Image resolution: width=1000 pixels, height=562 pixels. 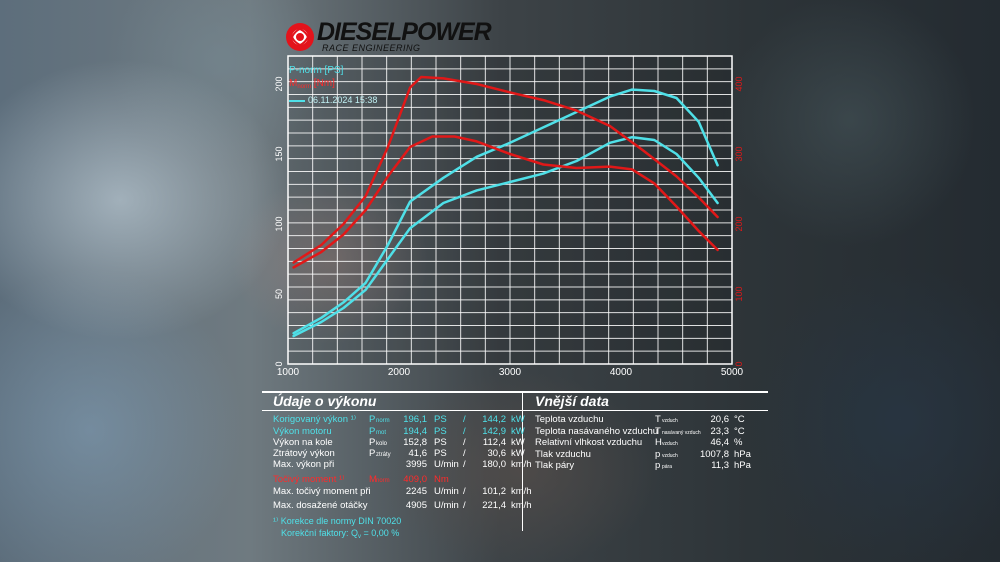 I want to click on row-value-2: 221,4, so click(x=494, y=505).